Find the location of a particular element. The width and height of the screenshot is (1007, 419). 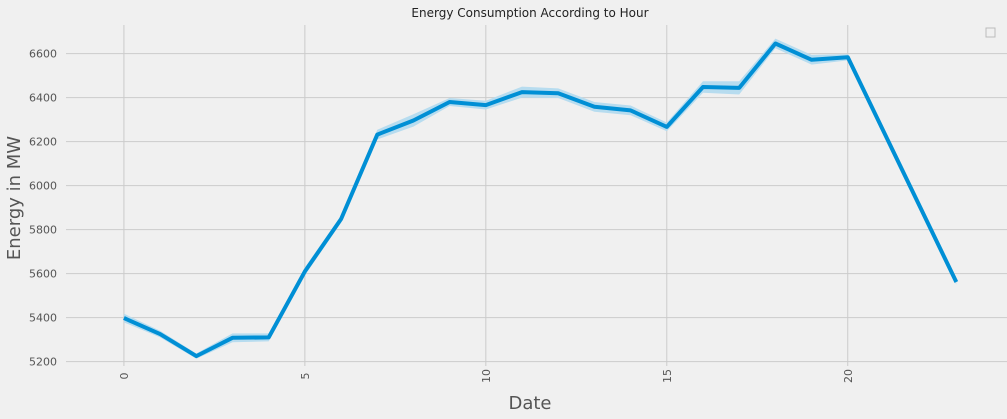

y-axis-label: Energy in MW is located at coordinates (14, 198).